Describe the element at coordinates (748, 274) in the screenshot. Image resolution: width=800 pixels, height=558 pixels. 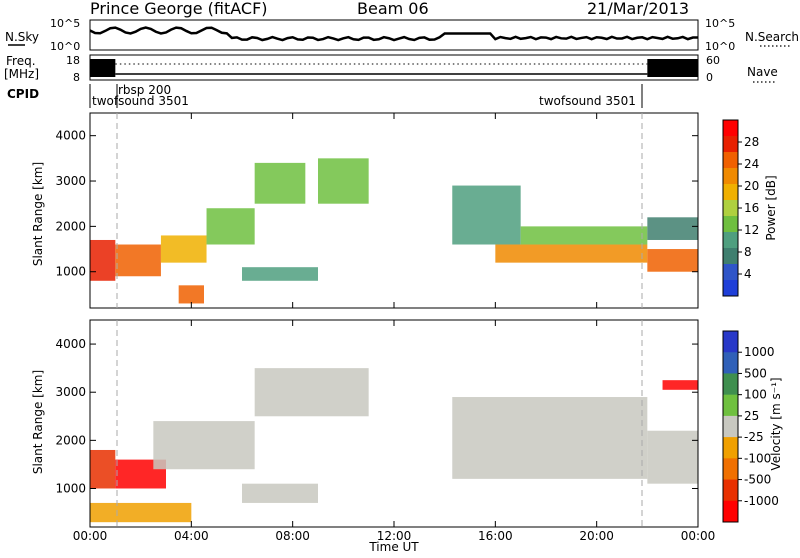
I see `colorbar-tick-label: 4` at that location.